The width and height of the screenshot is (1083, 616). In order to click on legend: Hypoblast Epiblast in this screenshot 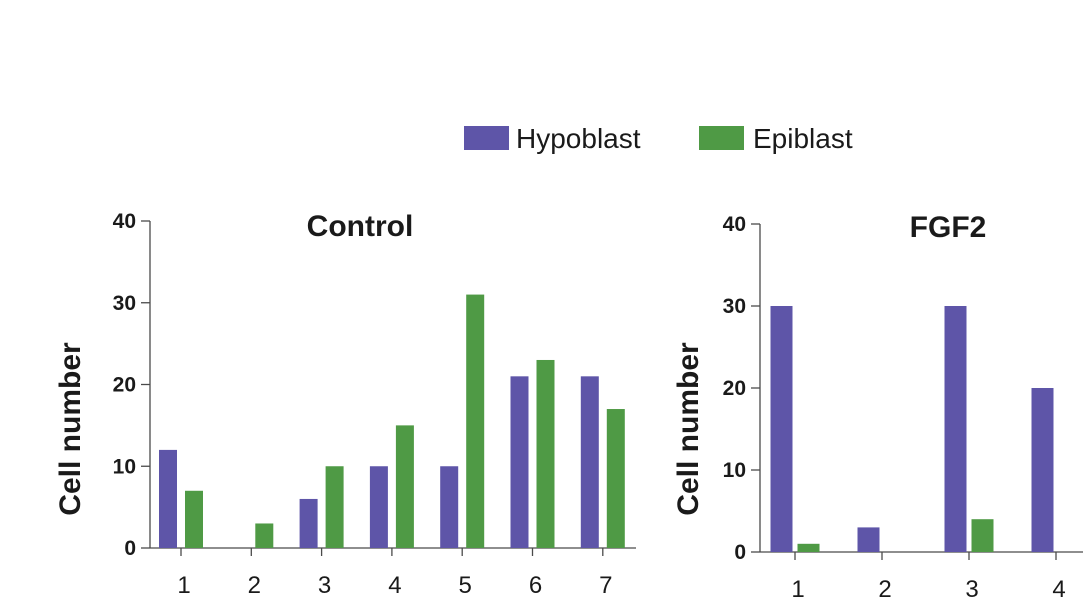, I will do `click(658, 138)`.